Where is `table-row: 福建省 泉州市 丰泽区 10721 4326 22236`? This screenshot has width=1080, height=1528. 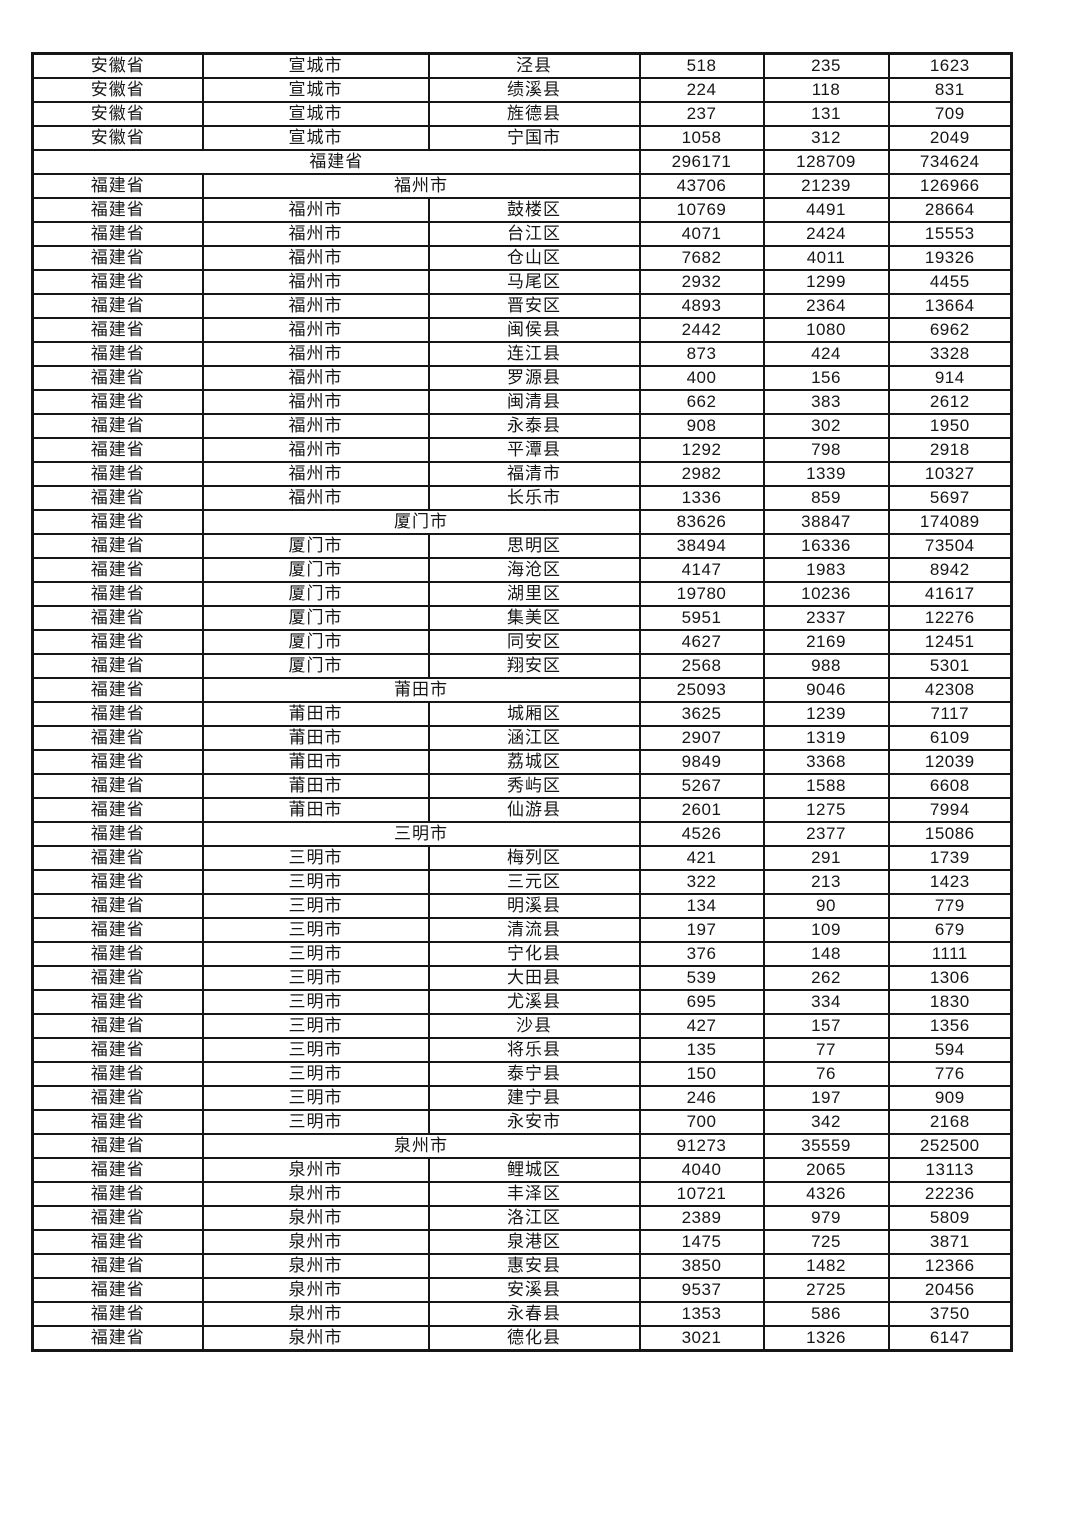
table-row: 福建省 泉州市 丰泽区 10721 4326 22236 is located at coordinates (522, 1194).